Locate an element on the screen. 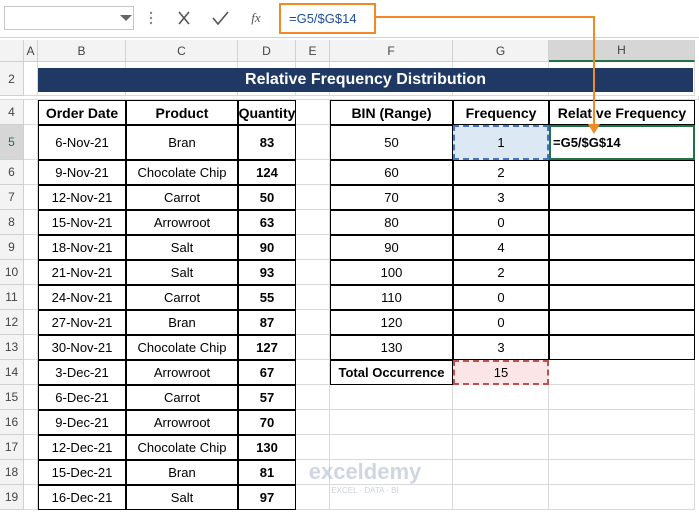 The image size is (699, 514). row-header: 11 is located at coordinates (12, 297).